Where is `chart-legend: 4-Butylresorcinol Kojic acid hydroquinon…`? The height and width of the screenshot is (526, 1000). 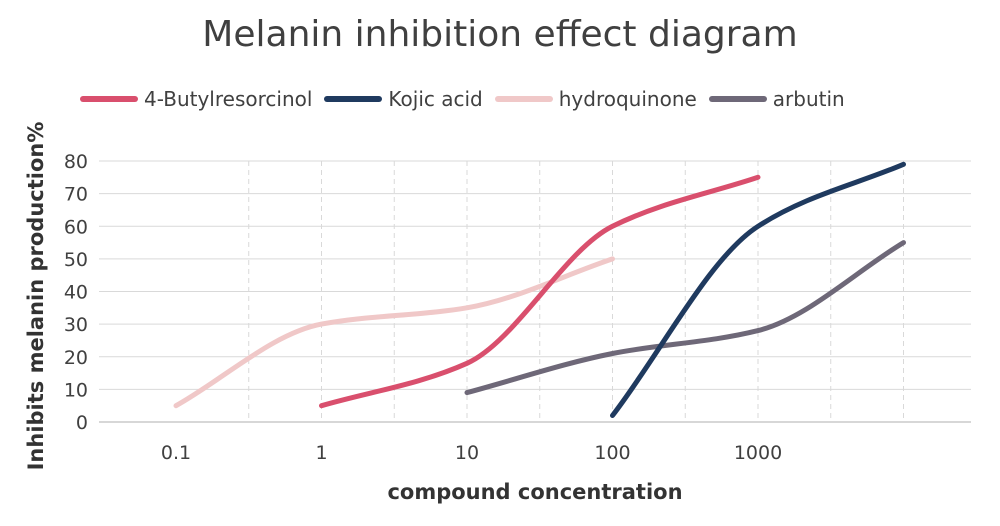 chart-legend: 4-Butylresorcinol Kojic acid hydroquinon… is located at coordinates (468, 99).